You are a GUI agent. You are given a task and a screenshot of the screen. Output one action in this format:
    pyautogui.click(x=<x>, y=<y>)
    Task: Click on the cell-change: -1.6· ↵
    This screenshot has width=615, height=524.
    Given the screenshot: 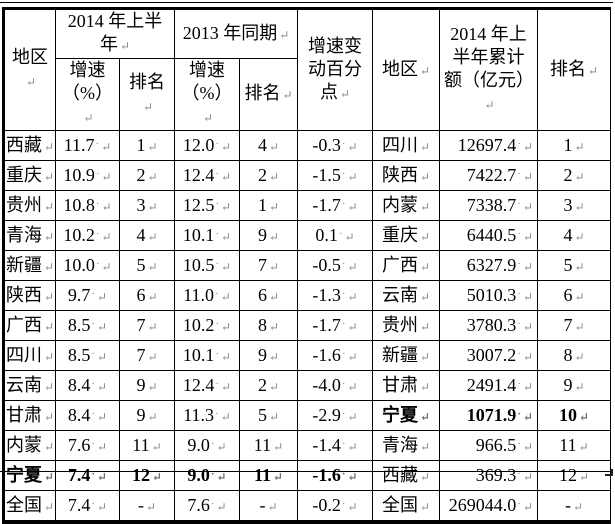 What is the action you would take?
    pyautogui.click(x=335, y=355)
    